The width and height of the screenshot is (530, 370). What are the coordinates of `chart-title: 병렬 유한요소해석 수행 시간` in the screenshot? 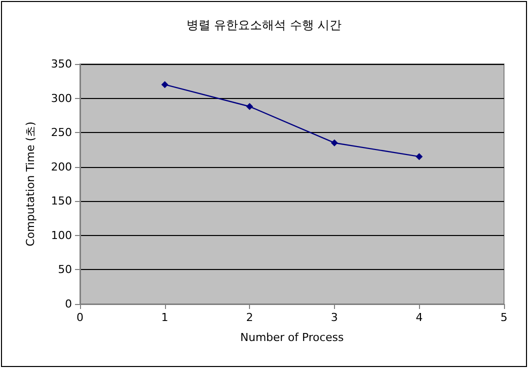 It's located at (264, 25).